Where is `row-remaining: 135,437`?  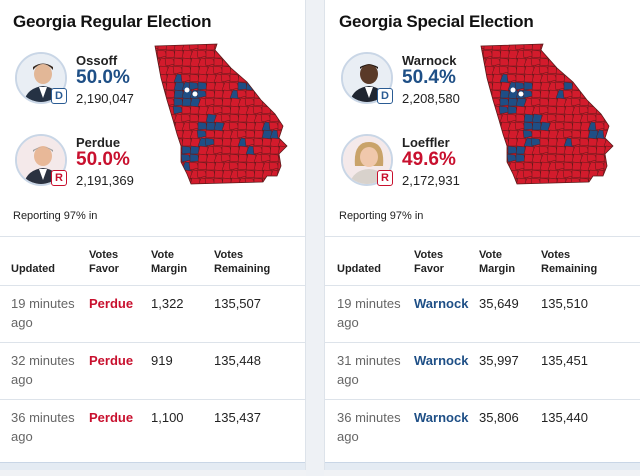 row-remaining: 135,437 is located at coordinates (237, 417).